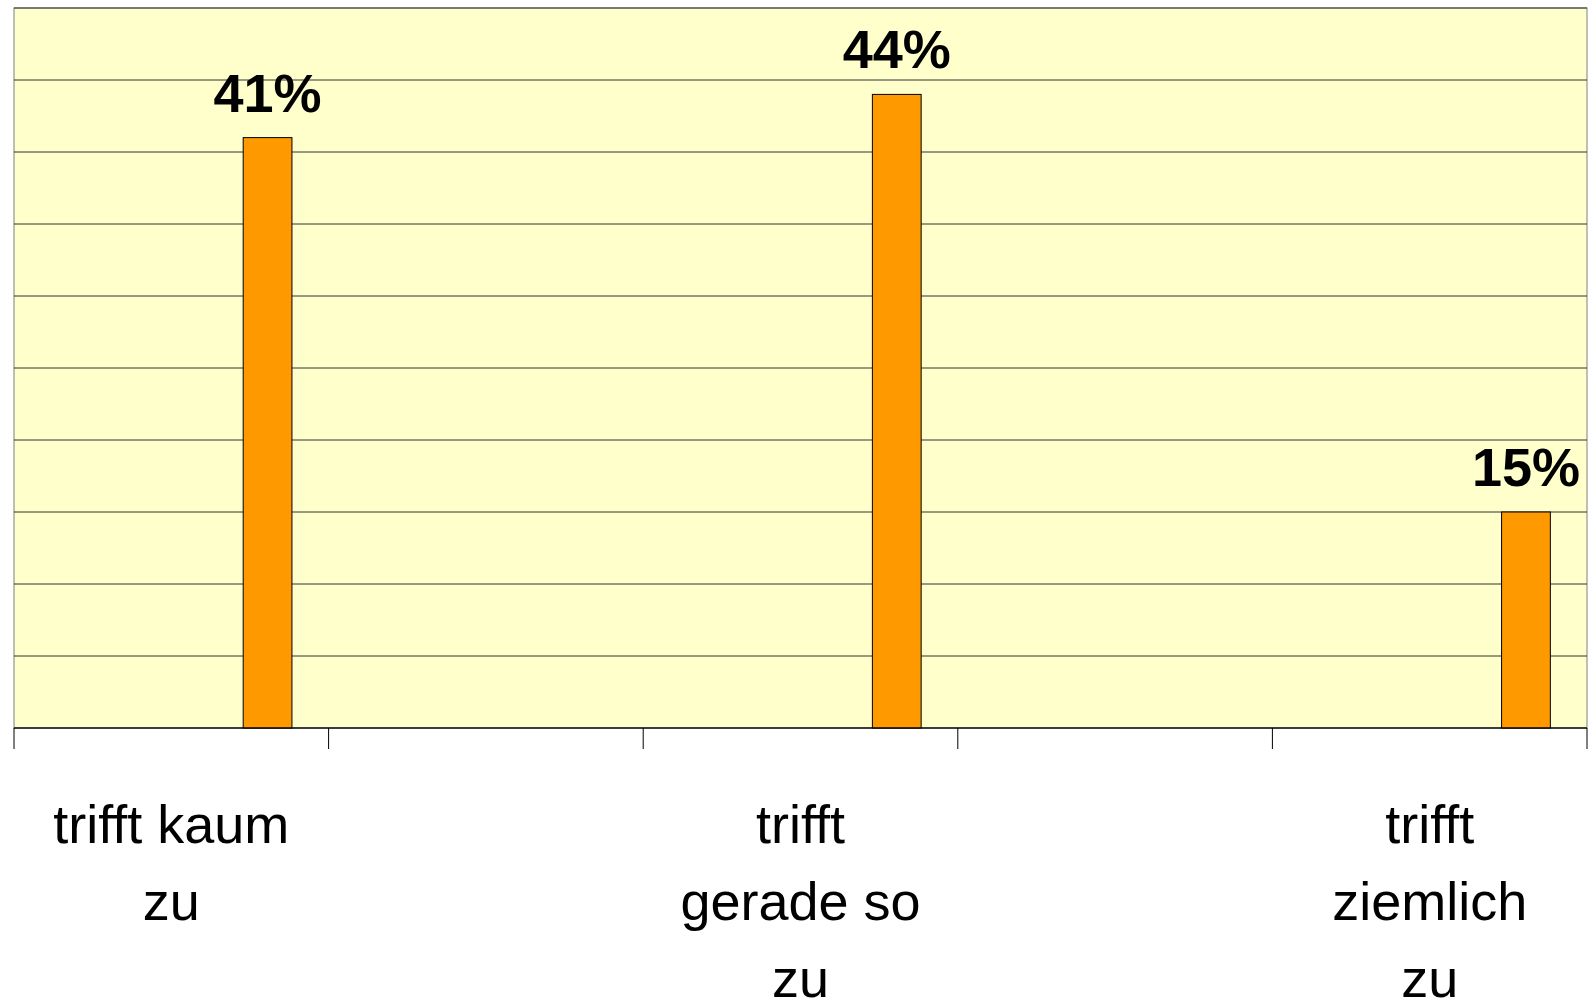 This screenshot has height=1003, width=1592. What do you see at coordinates (800, 898) in the screenshot?
I see `x-tick-label: trifft gerade so zu` at bounding box center [800, 898].